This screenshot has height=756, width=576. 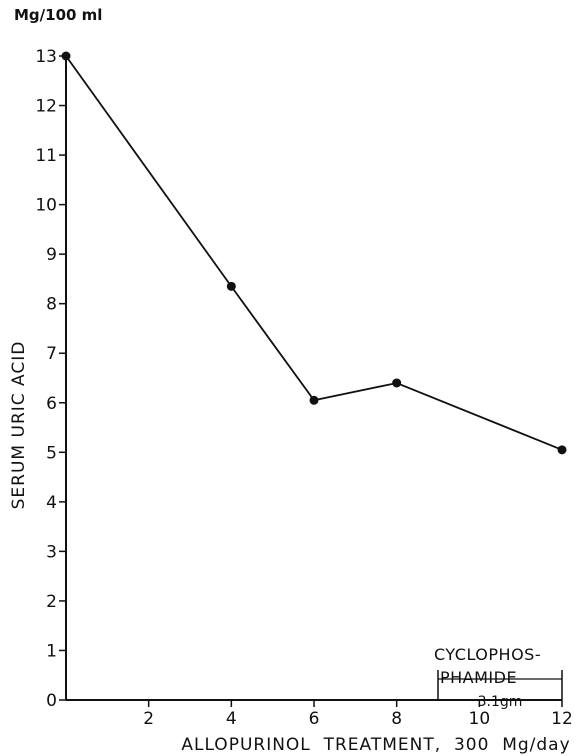 I want to click on y-tick-label: 7, so click(x=51, y=354).